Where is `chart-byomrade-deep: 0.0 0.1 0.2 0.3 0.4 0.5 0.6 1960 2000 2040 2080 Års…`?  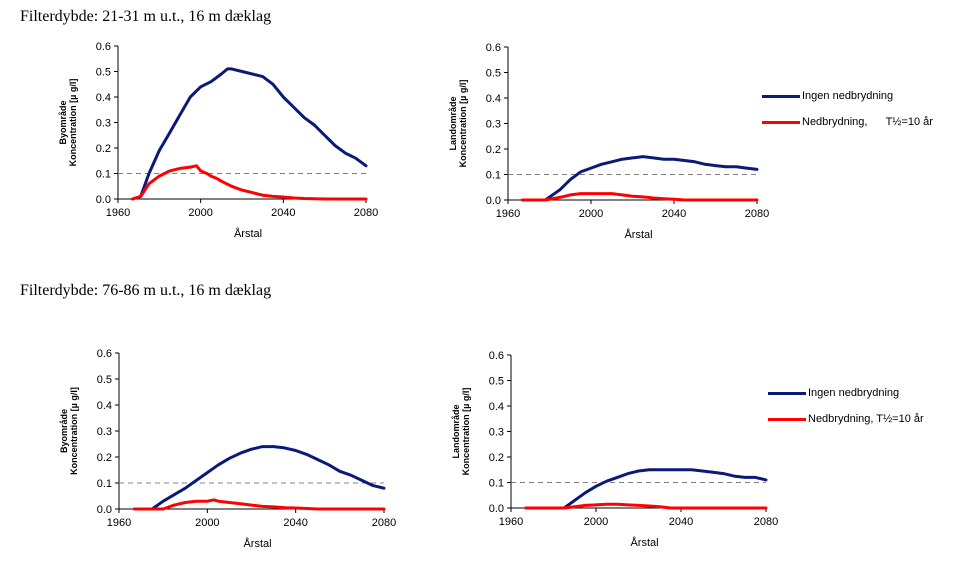
chart-byomrade-deep: 0.0 0.1 0.2 0.3 0.4 0.5 0.6 1960 2000 2040 2080 Års… is located at coordinates (227, 449).